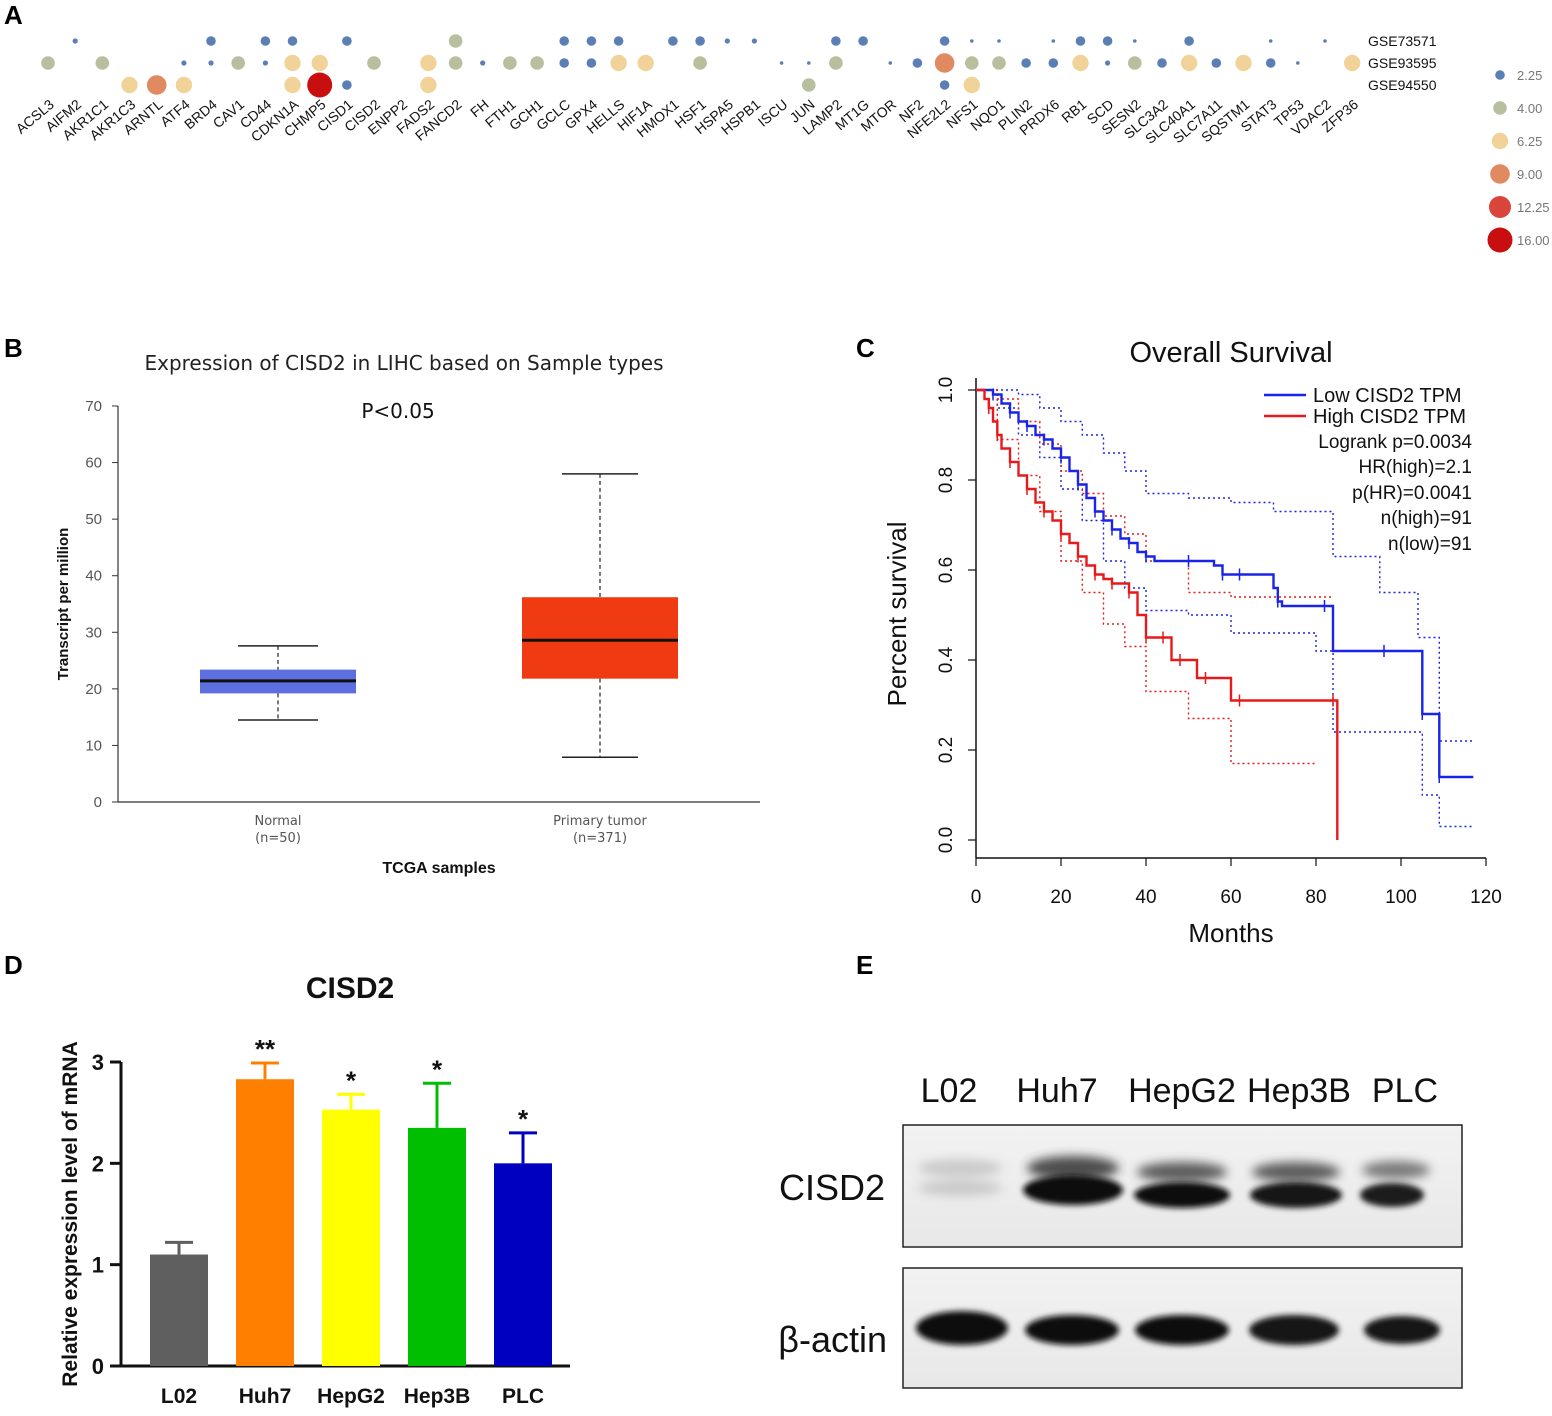  What do you see at coordinates (962, 1328) in the screenshot?
I see `band-actin-l02` at bounding box center [962, 1328].